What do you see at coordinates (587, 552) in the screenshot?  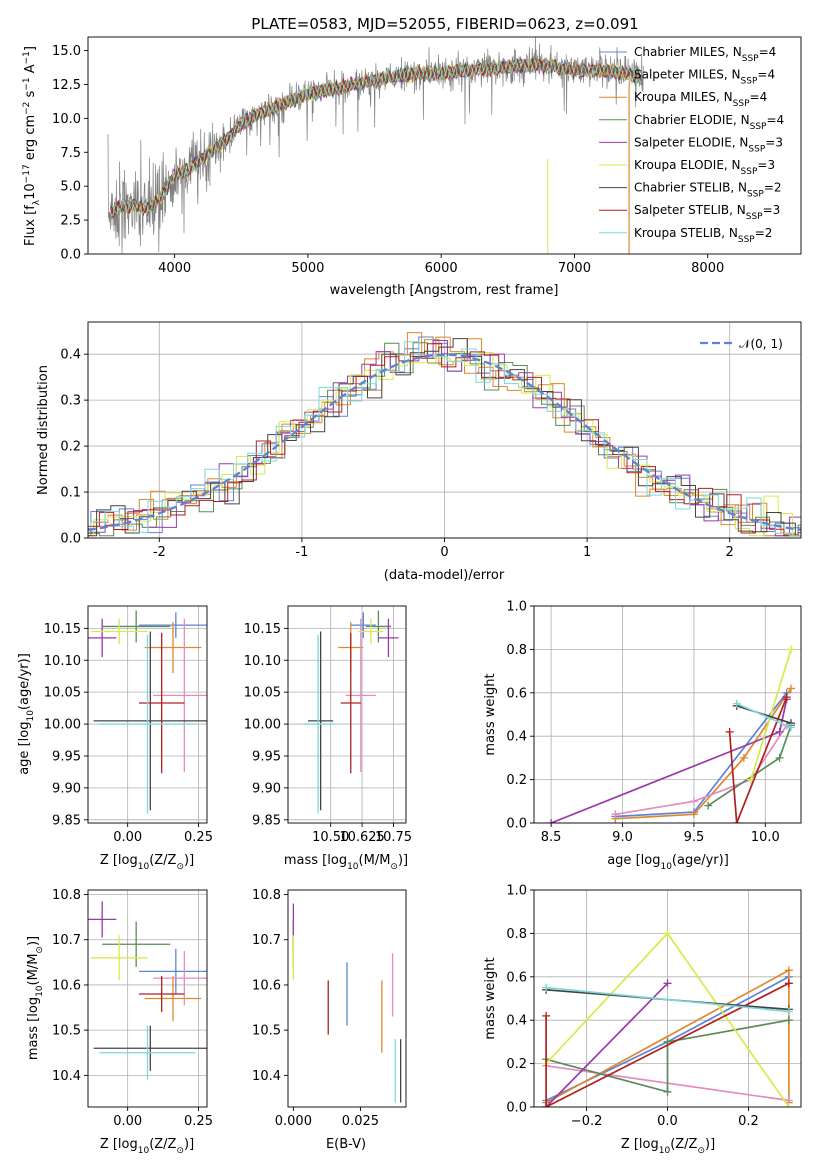 I see `x-tick-label: 1` at bounding box center [587, 552].